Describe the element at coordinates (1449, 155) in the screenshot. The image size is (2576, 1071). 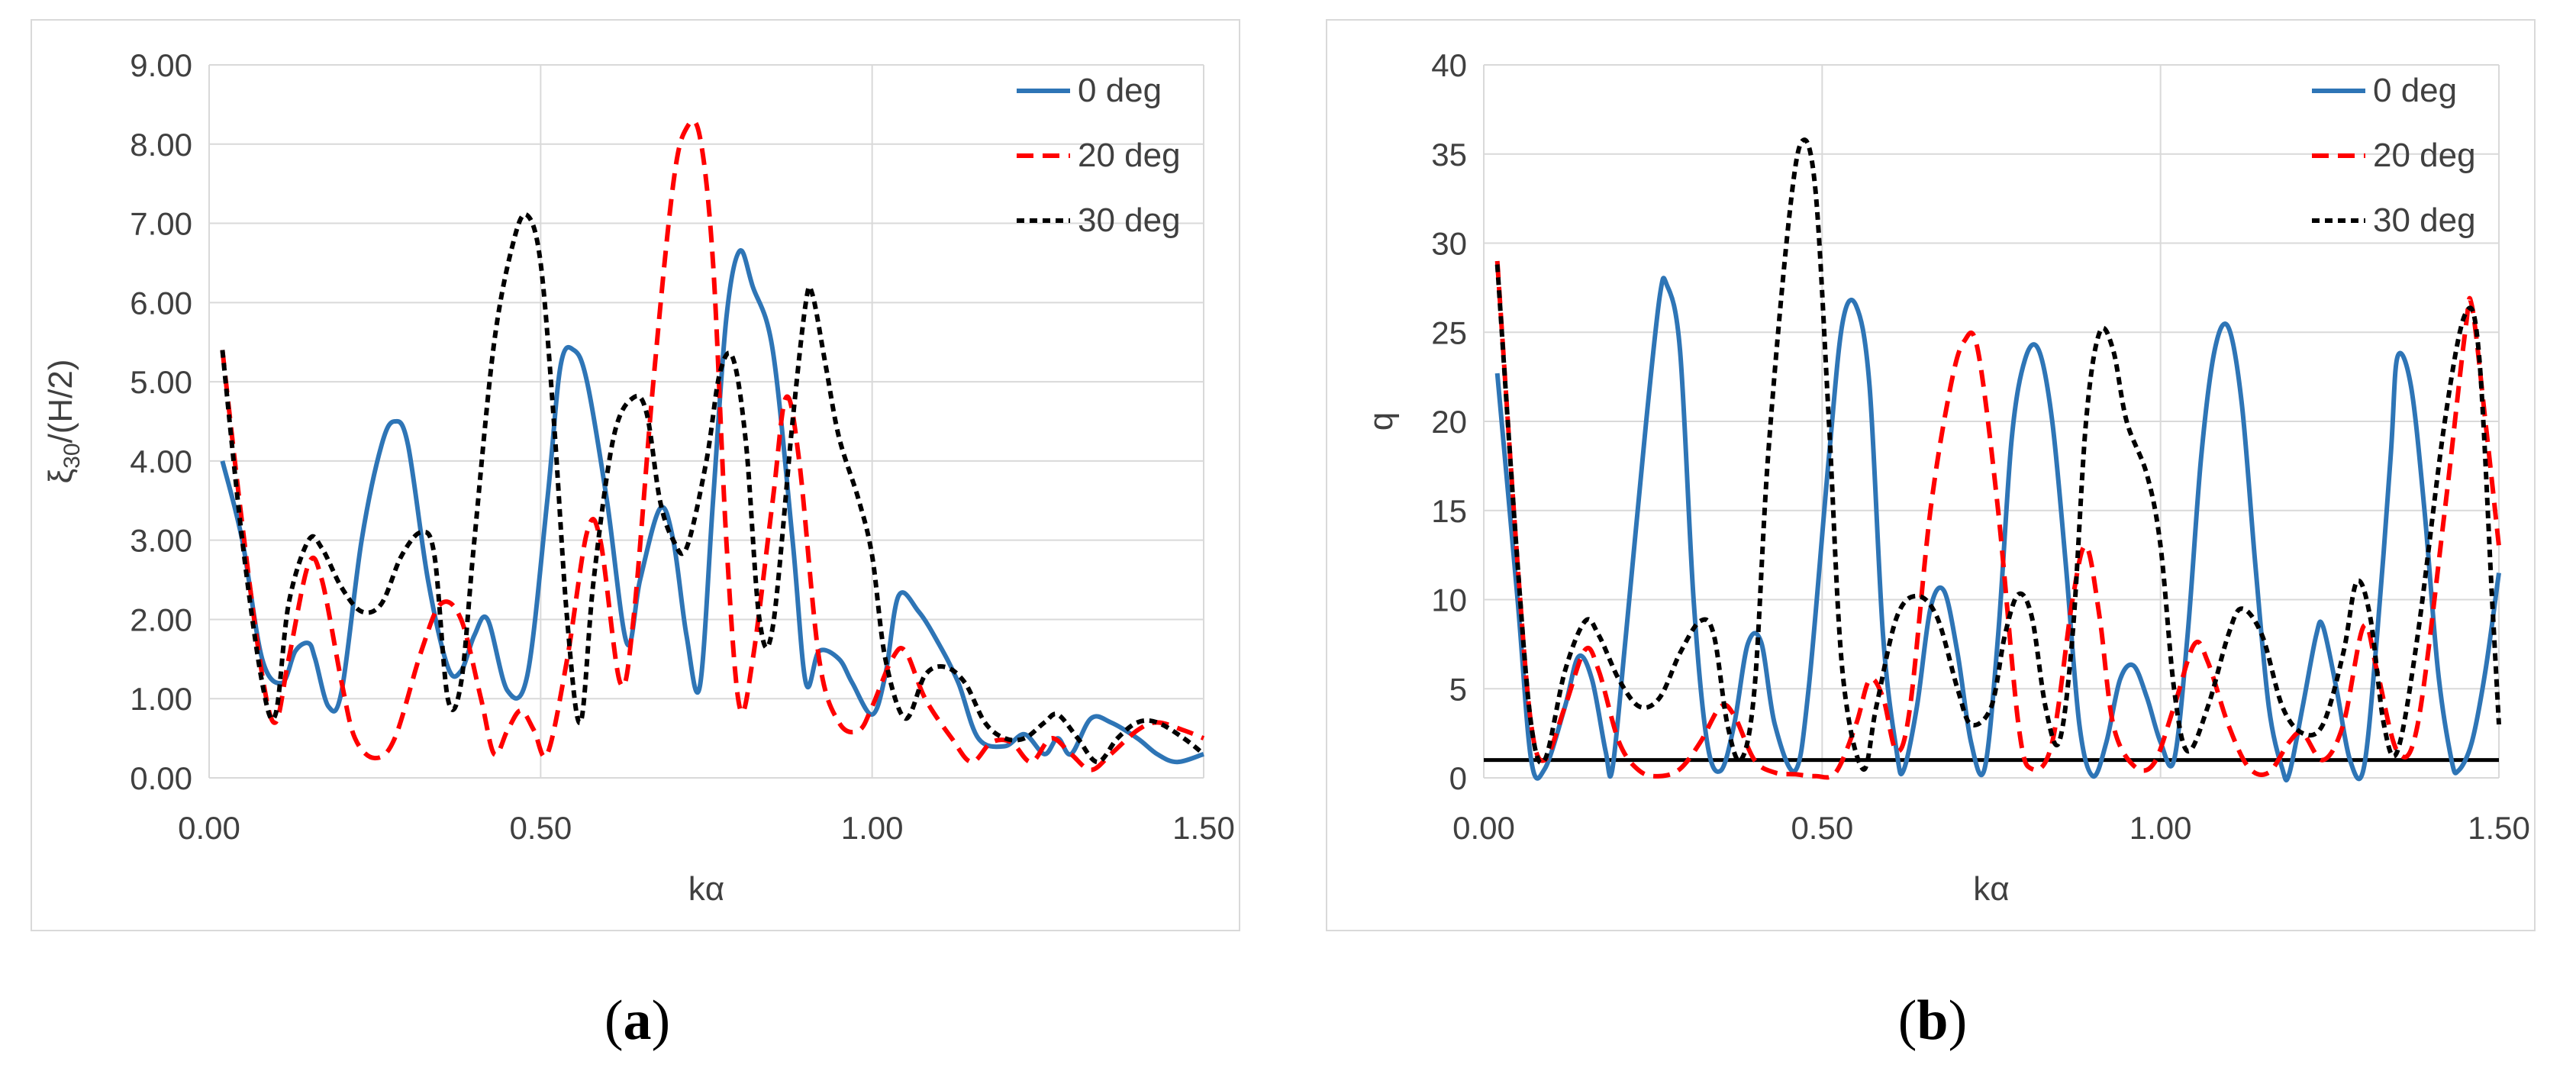
I see `chart-b-ytick-label: 35` at that location.